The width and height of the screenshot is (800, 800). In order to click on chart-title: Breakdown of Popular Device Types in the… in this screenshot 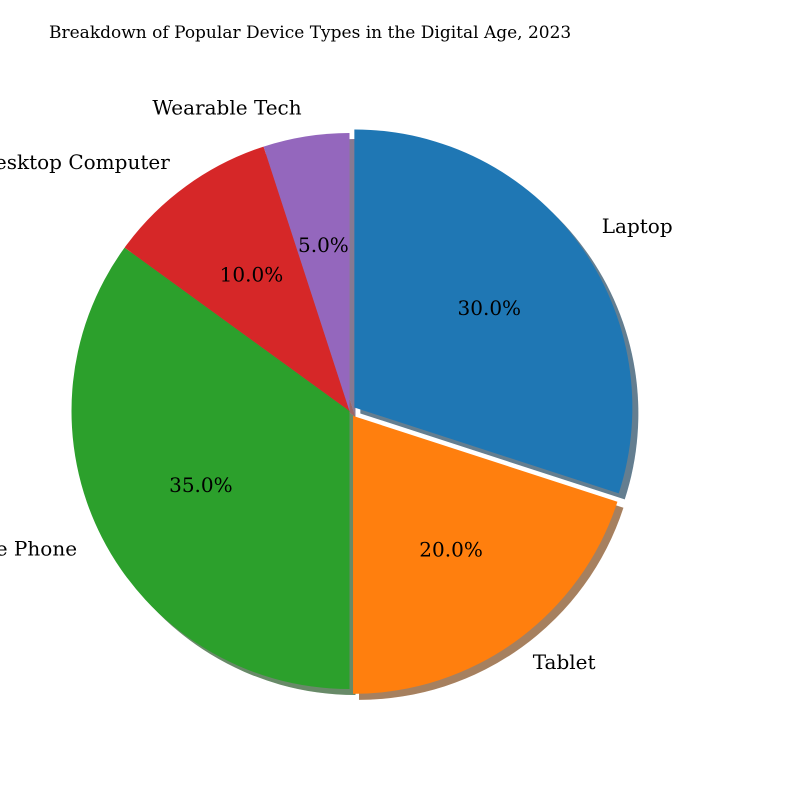, I will do `click(310, 33)`.